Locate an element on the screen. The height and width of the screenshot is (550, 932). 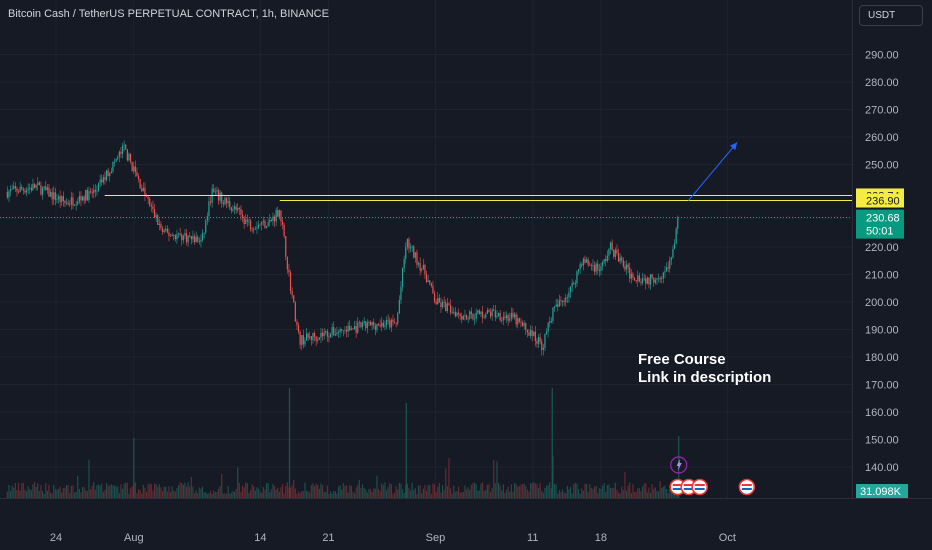
event-markers is located at coordinates (712, 476).